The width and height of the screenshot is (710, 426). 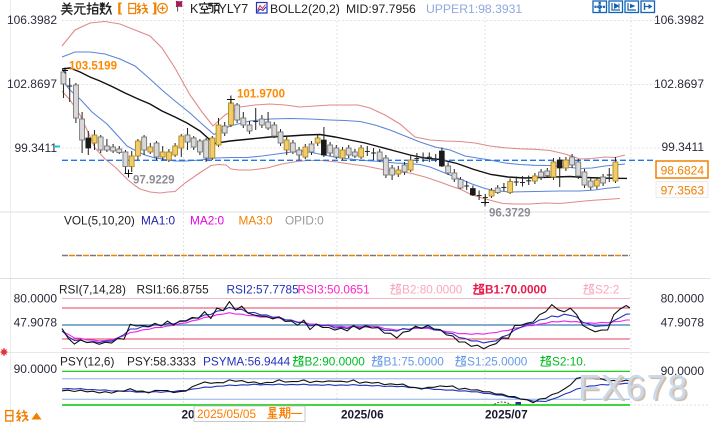 What do you see at coordinates (99, 221) in the screenshot?
I see `svg-text: VOL(5,10,20)` at bounding box center [99, 221].